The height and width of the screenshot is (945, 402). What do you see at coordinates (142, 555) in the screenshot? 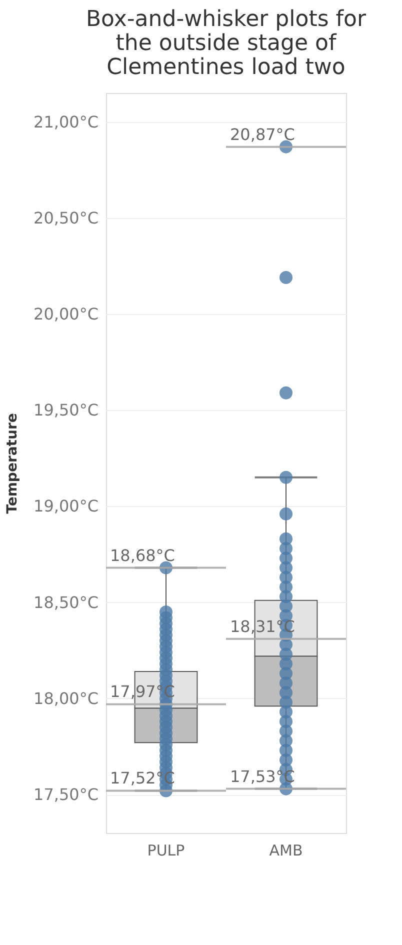
I see `annotation: 18,68°C` at bounding box center [142, 555].